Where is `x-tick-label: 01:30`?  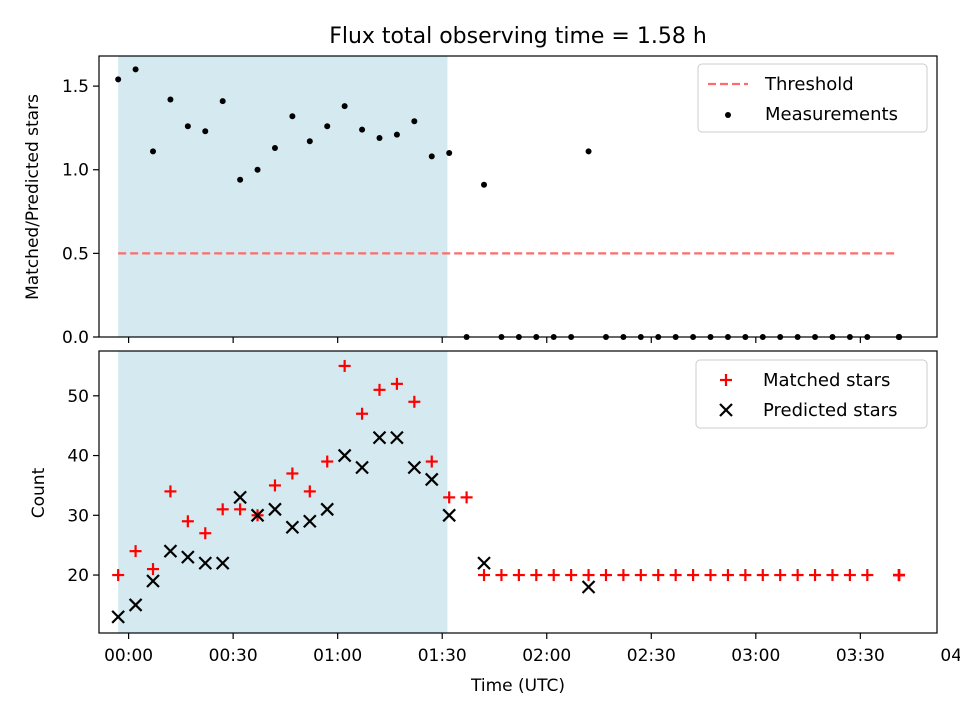 x-tick-label: 01:30 is located at coordinates (442, 656).